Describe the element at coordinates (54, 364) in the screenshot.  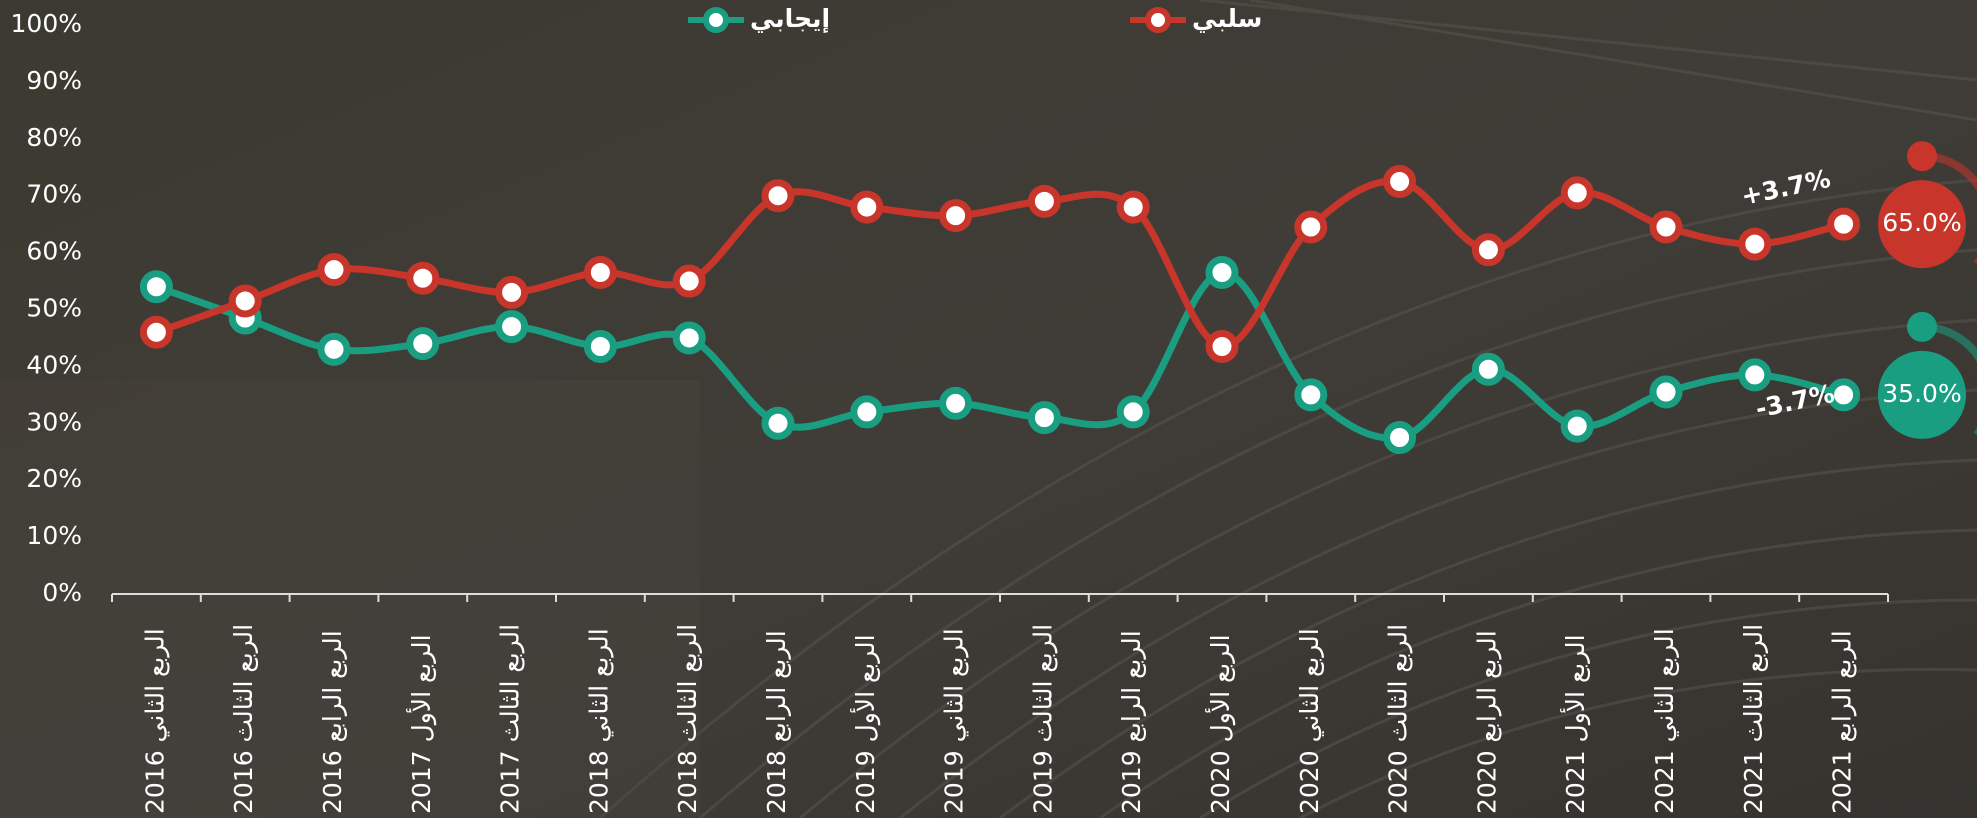
I see `y-tick-label: 40%` at that location.